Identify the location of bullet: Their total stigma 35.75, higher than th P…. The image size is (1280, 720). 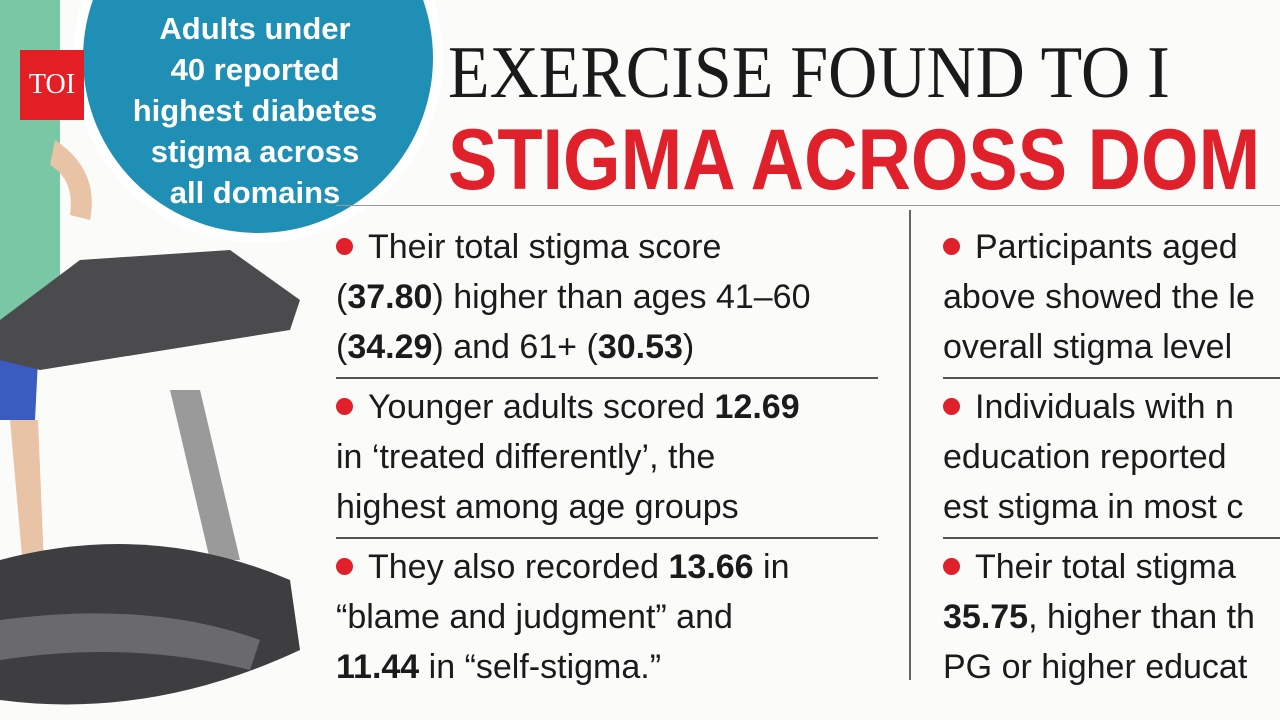
(1099, 617).